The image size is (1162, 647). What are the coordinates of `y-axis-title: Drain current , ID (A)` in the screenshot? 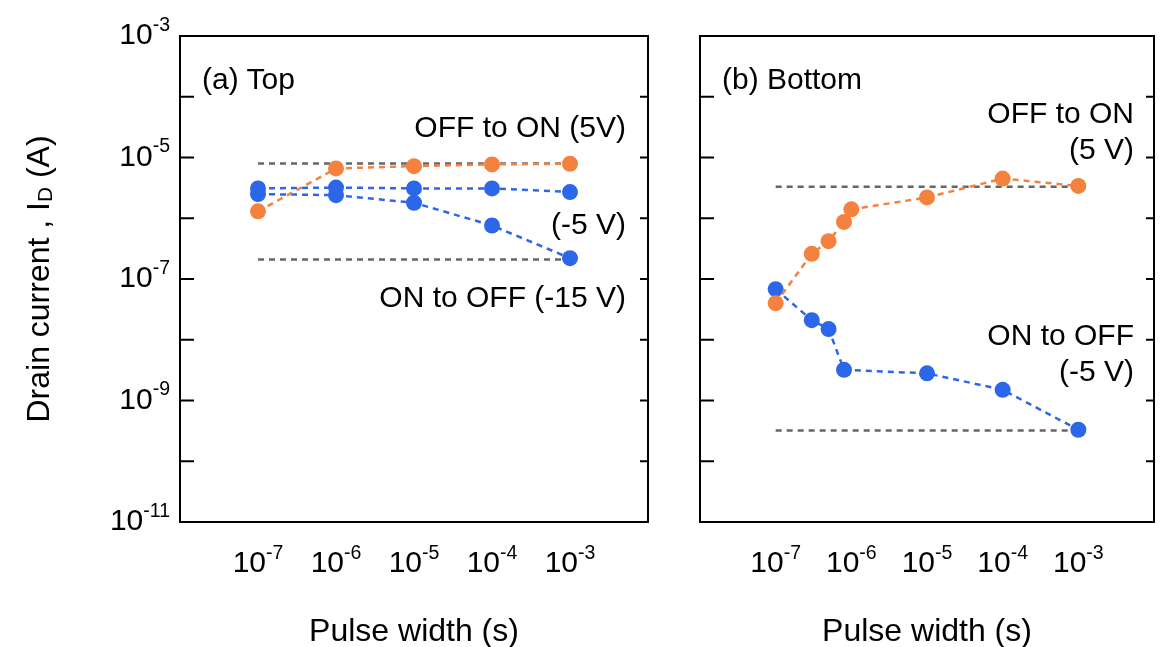 It's located at (38, 279).